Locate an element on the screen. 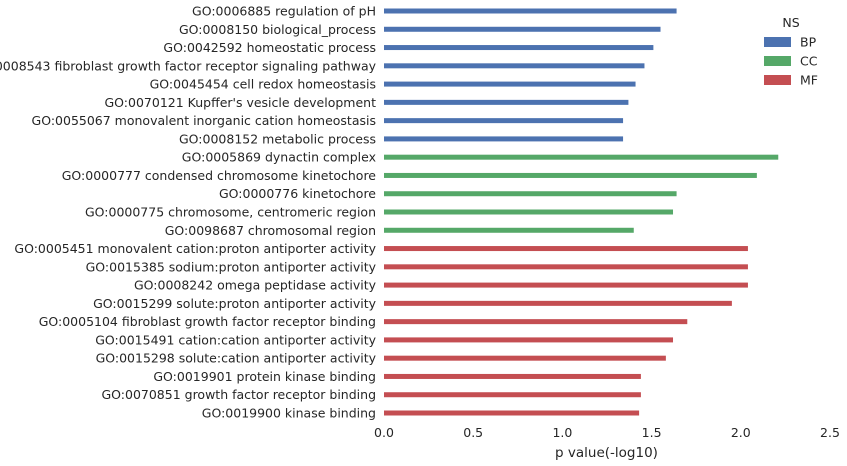 The image size is (847, 466). category-label: GO:0098687 chromosomal region is located at coordinates (270, 230).